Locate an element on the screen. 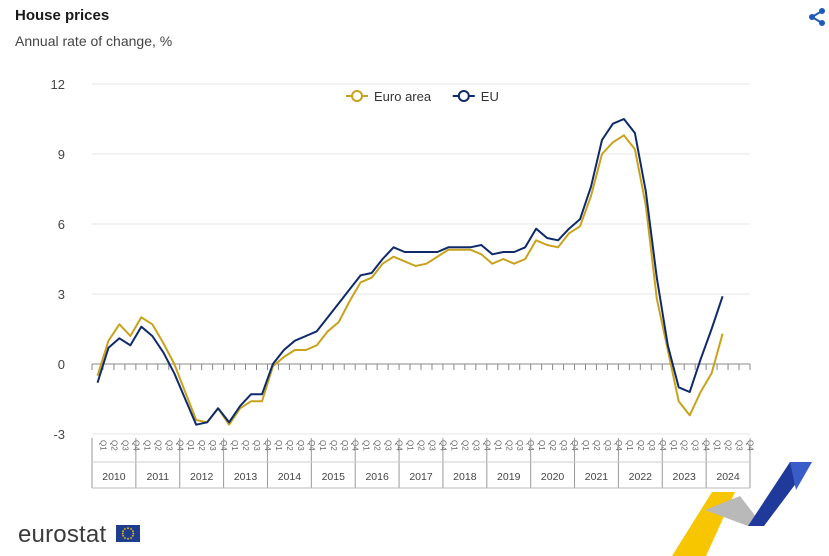 Image resolution: width=829 pixels, height=556 pixels. x-year-label: 2022 is located at coordinates (641, 477).